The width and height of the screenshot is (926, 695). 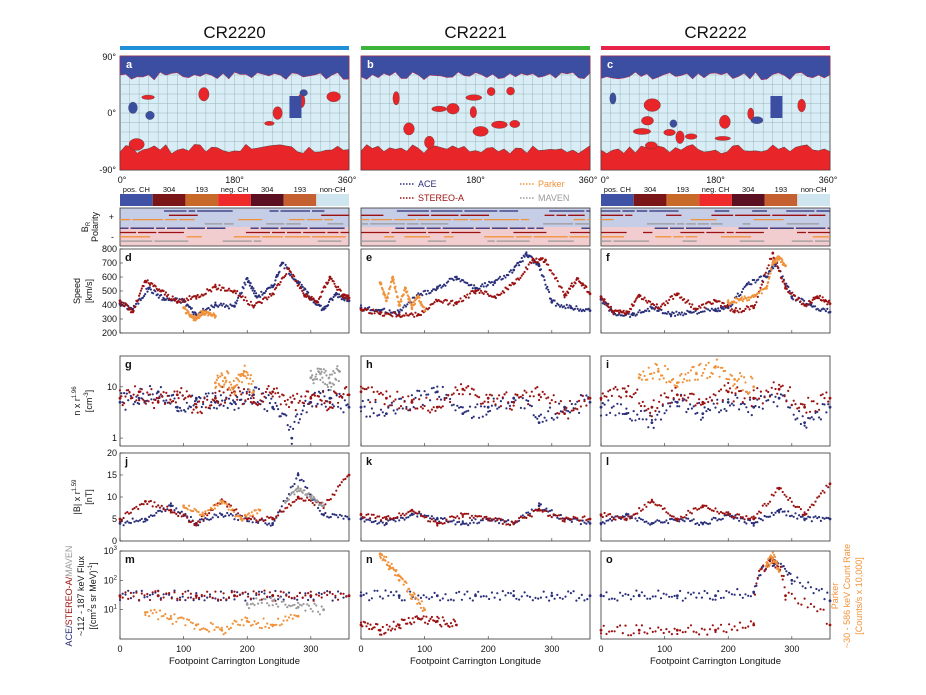 I want to click on ch-legend-label: non-CH, so click(x=333, y=189).